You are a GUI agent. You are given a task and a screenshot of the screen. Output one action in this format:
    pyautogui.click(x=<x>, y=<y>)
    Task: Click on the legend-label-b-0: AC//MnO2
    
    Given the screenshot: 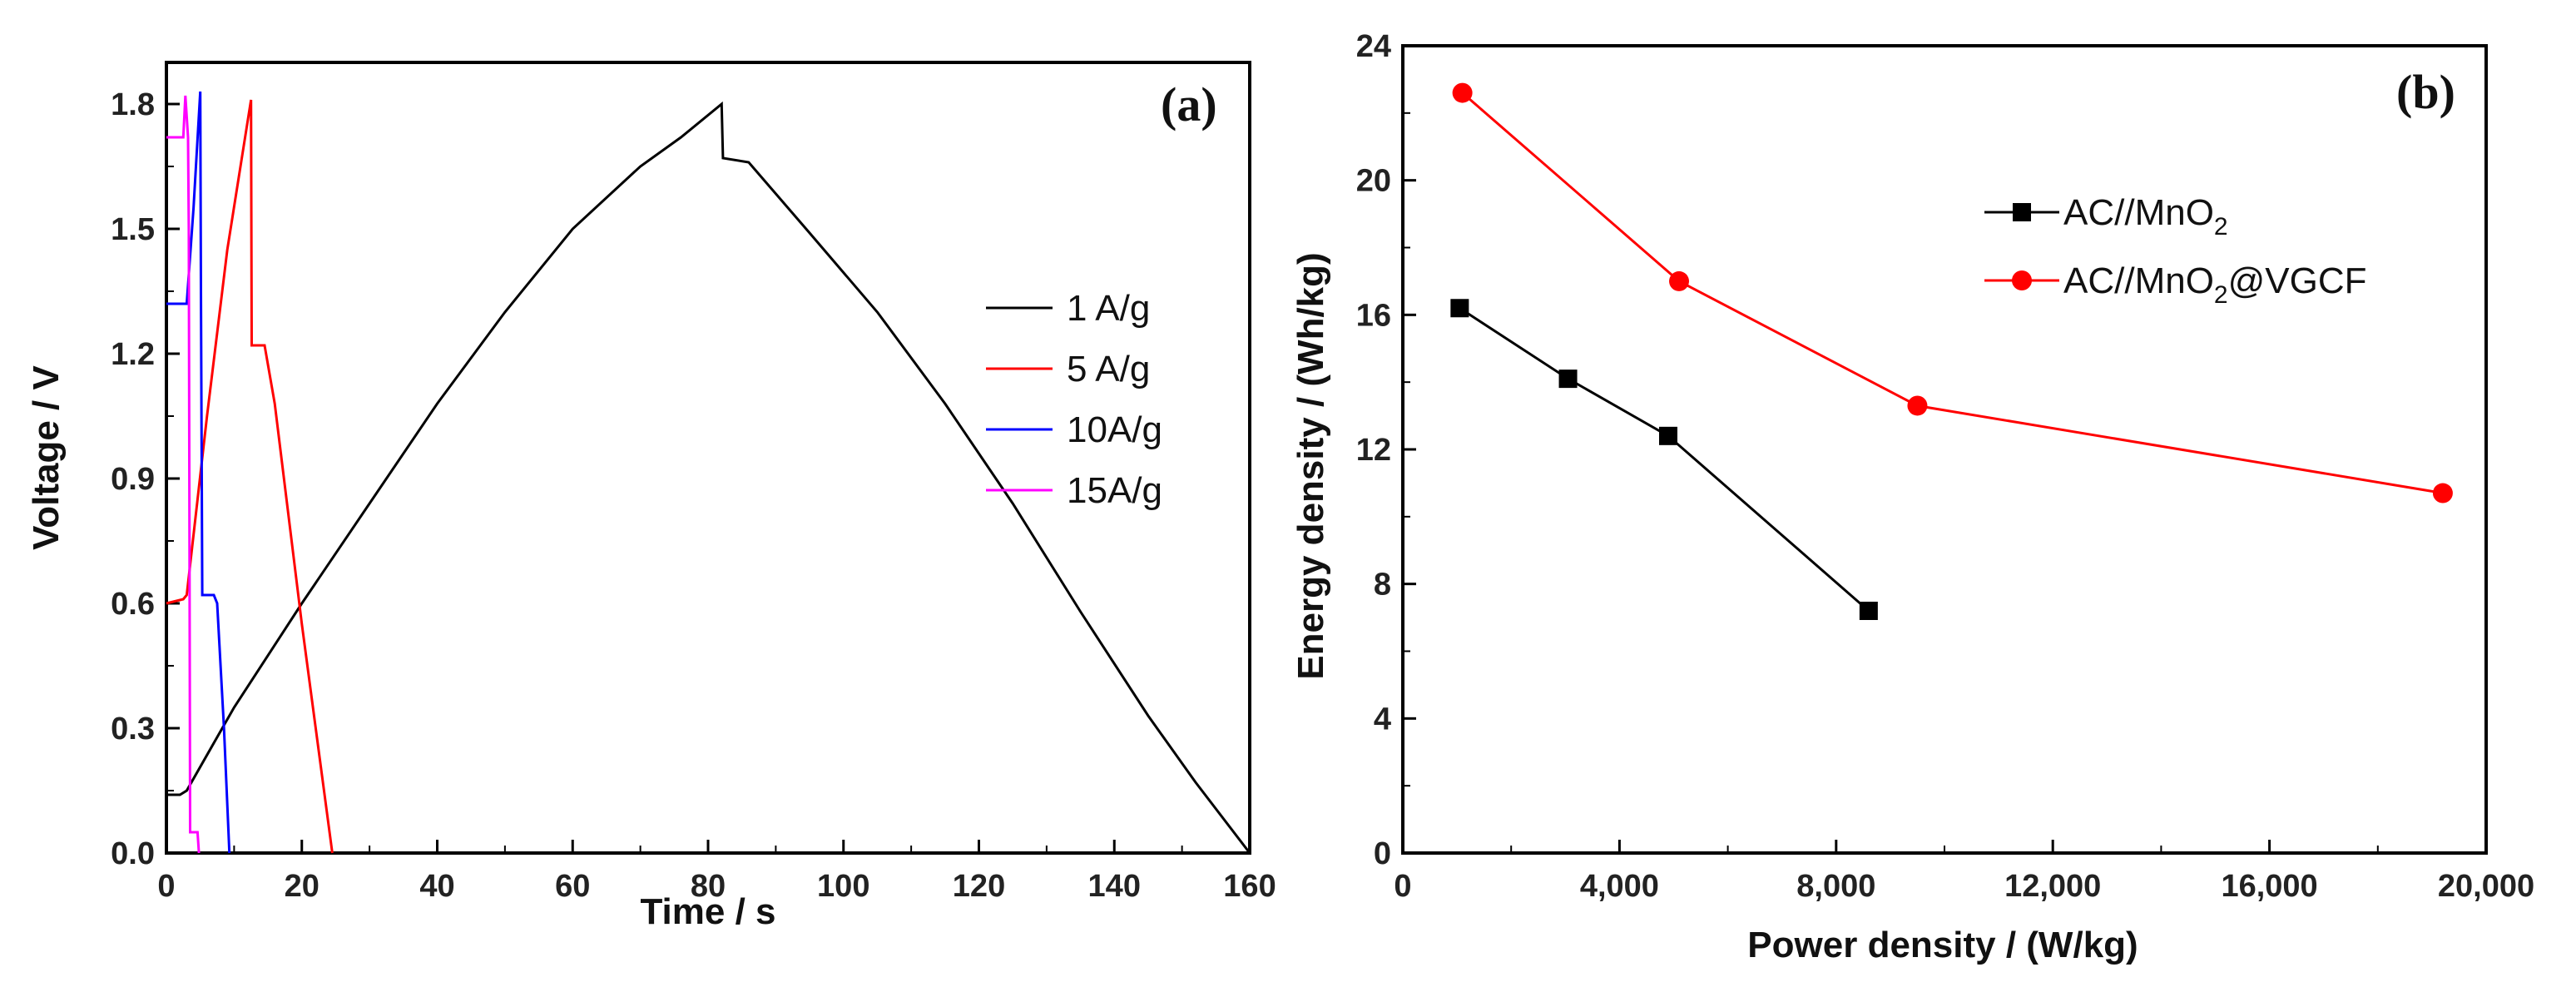 What is the action you would take?
    pyautogui.click(x=2146, y=216)
    